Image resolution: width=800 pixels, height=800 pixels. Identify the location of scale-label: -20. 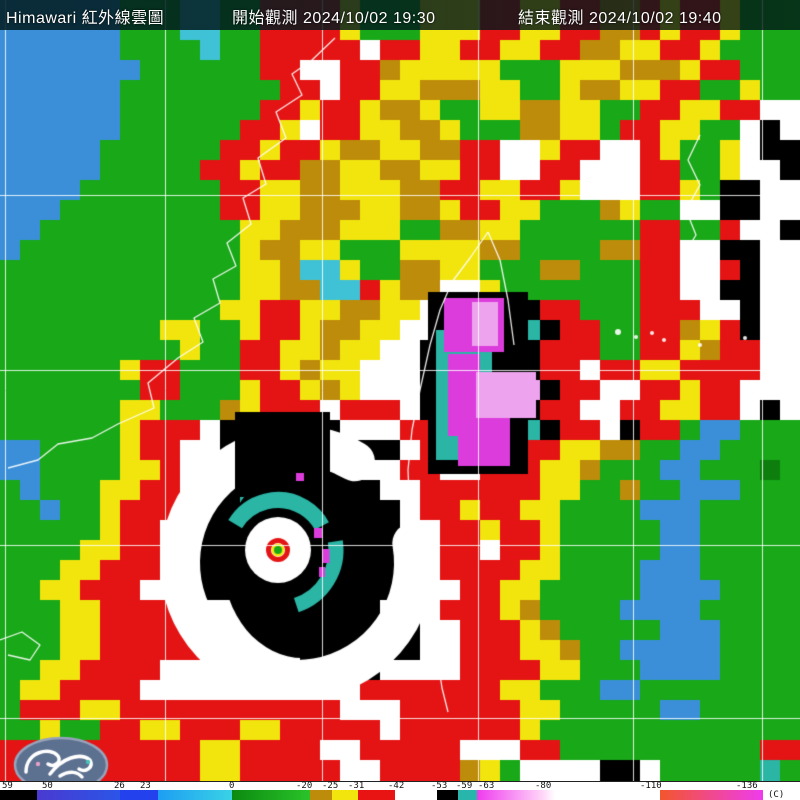
(304, 786).